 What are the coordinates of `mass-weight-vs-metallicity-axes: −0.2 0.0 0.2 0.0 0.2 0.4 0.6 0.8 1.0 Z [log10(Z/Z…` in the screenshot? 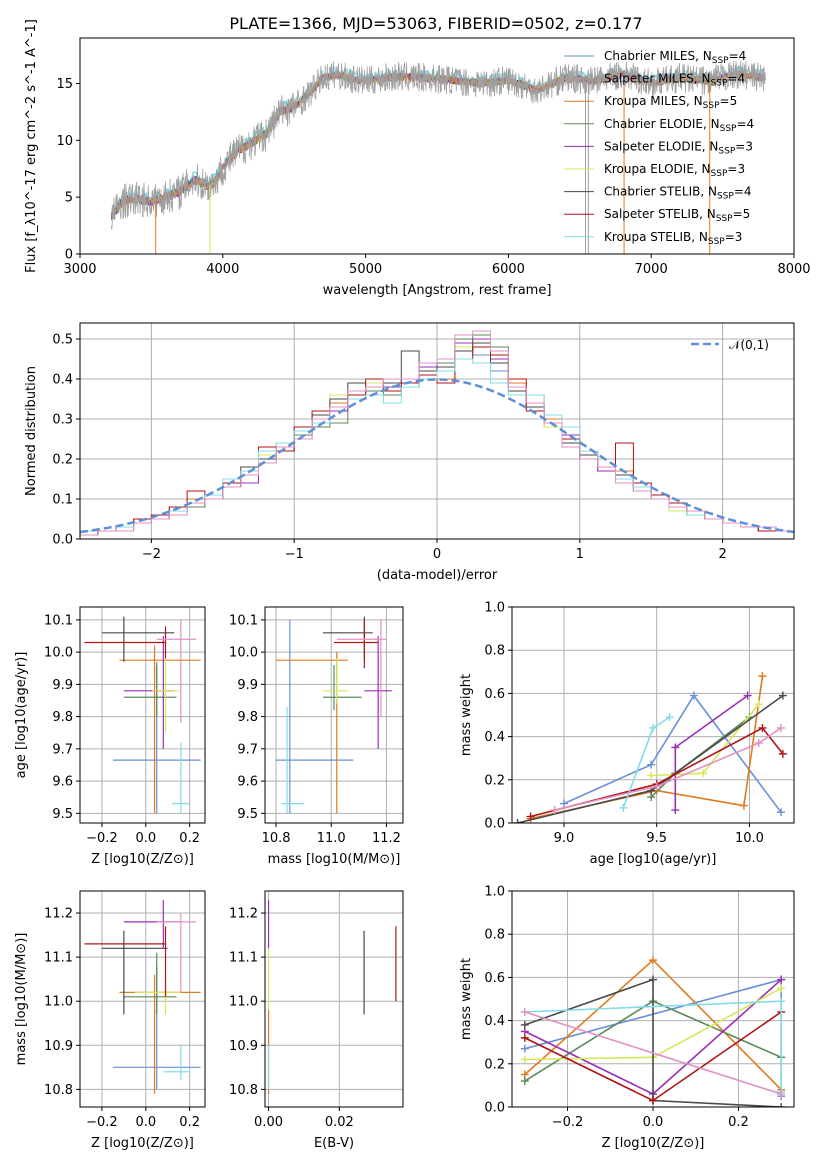 It's located at (627, 1018).